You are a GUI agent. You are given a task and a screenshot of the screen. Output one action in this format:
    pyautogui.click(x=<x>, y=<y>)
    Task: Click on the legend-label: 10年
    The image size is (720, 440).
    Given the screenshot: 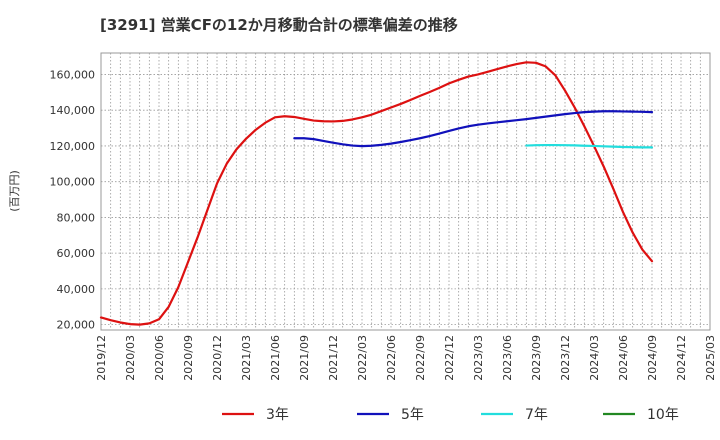 What is the action you would take?
    pyautogui.click(x=663, y=415)
    